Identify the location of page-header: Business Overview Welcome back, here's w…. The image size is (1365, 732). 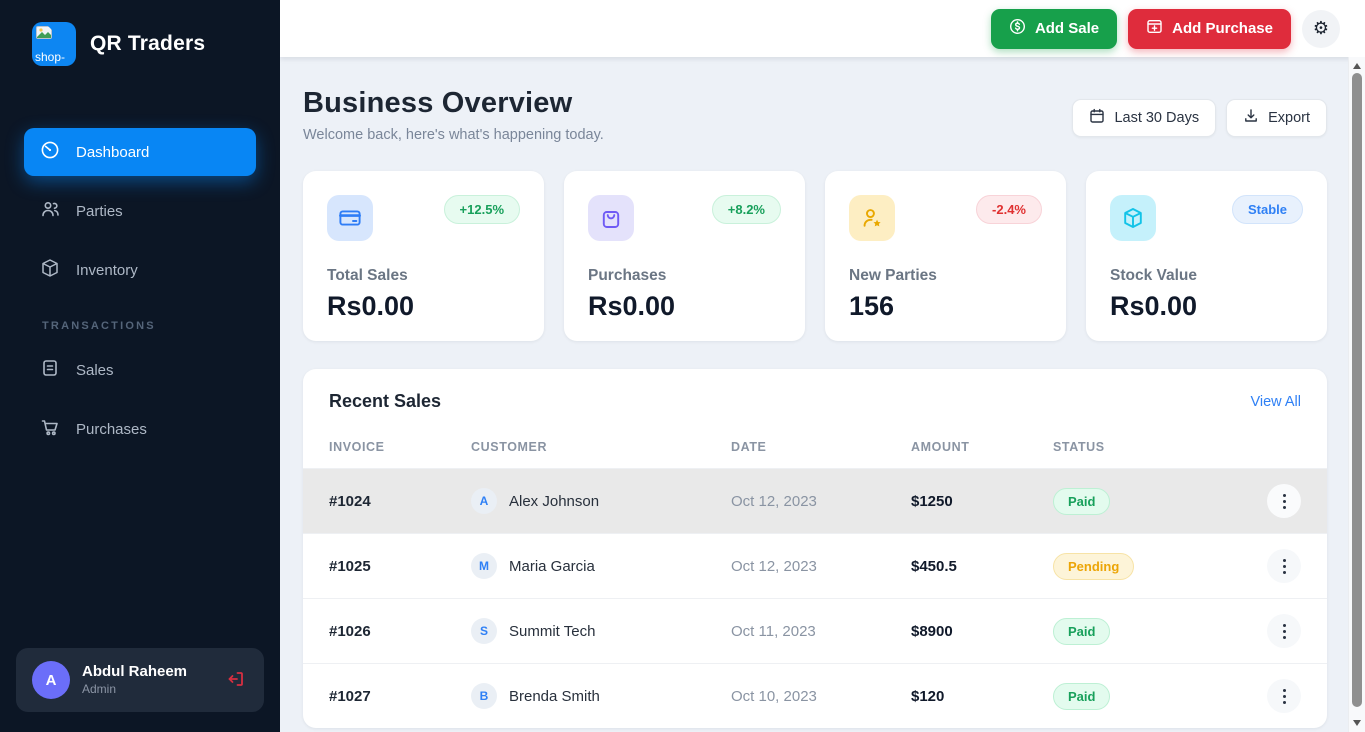
(815, 115).